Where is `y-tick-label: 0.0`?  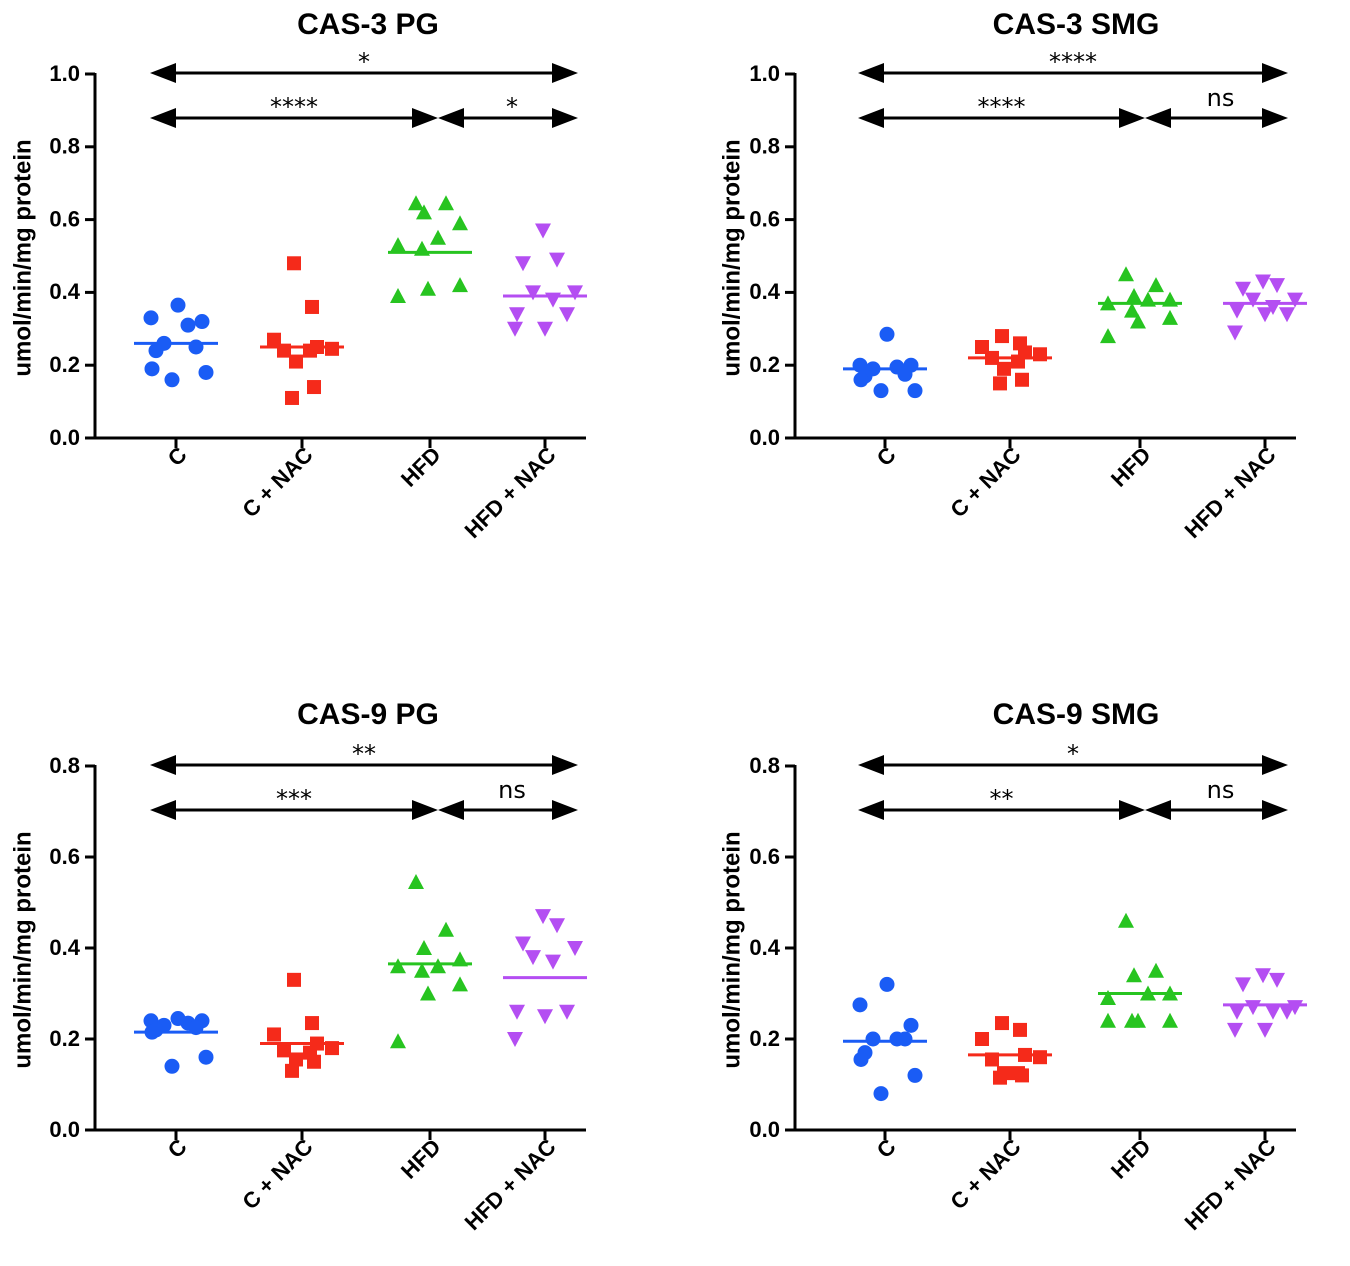
y-tick-label: 0.0 is located at coordinates (64, 437).